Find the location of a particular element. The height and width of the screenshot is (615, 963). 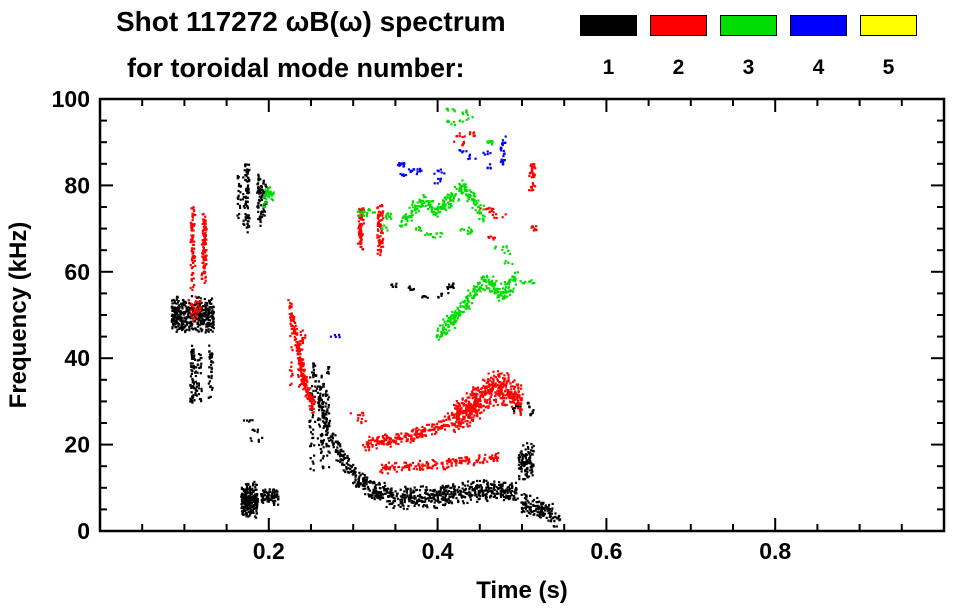

legend-mode-number-5: 5 is located at coordinates (888, 67).